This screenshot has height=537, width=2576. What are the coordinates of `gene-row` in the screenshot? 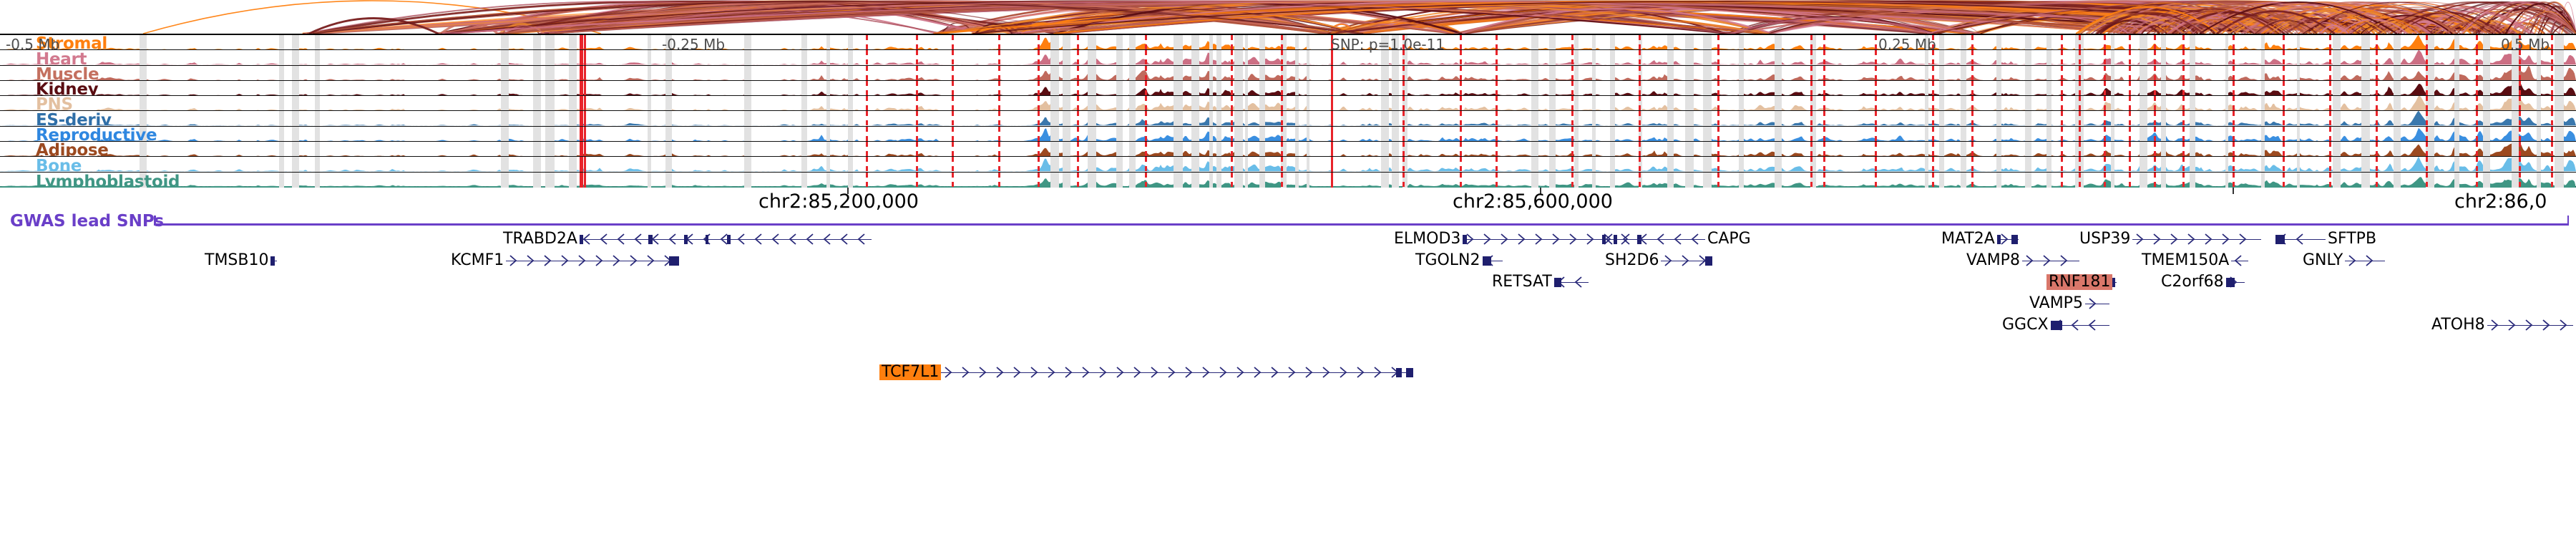 It's located at (1288, 346).